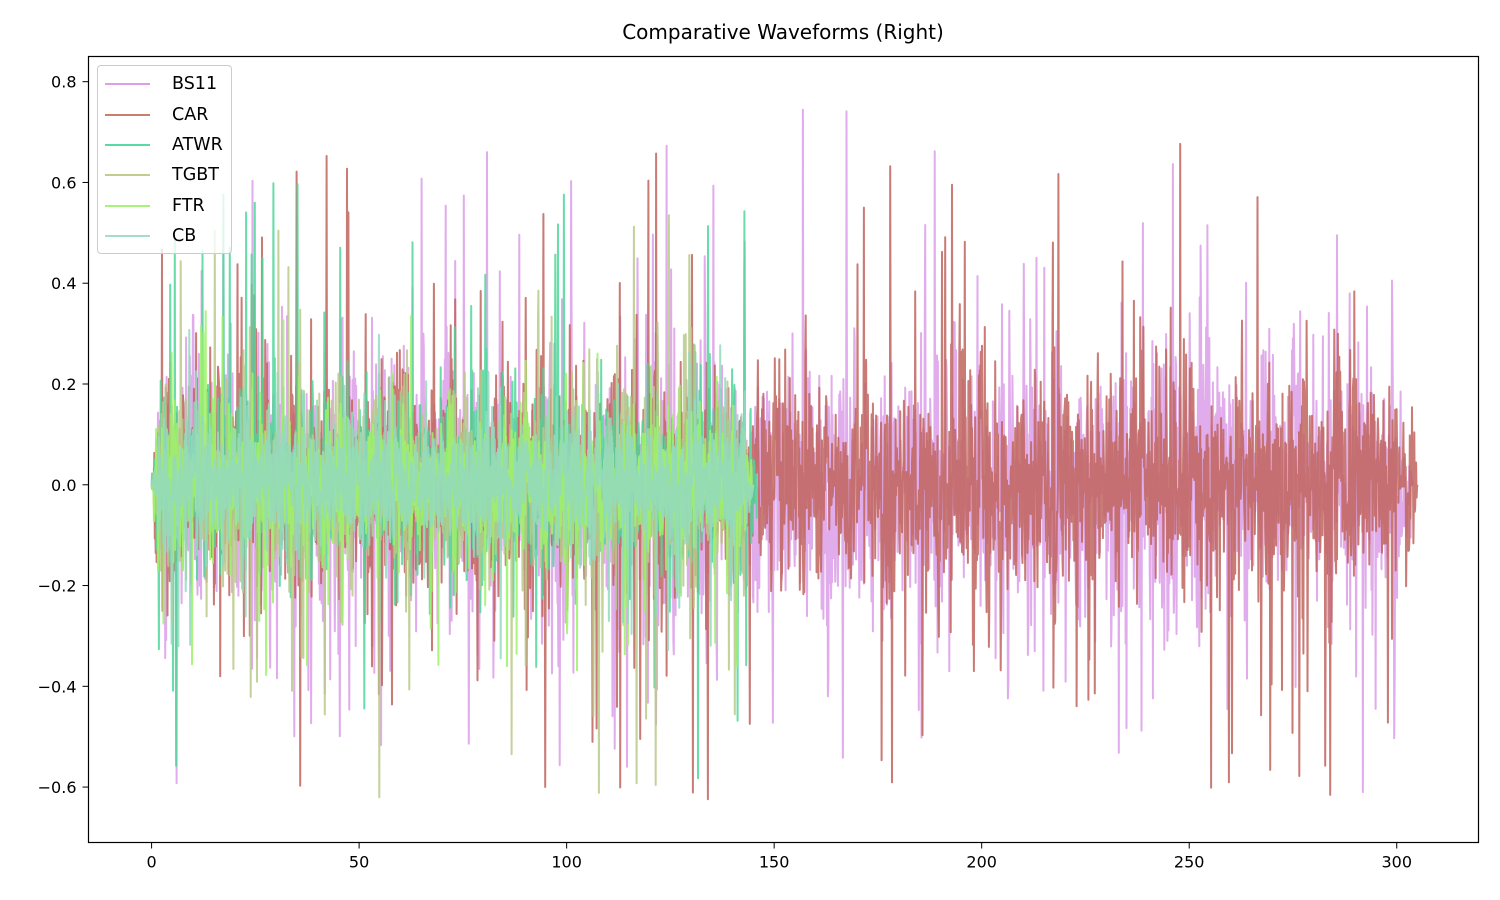  I want to click on waveform-cb, so click(453, 494).